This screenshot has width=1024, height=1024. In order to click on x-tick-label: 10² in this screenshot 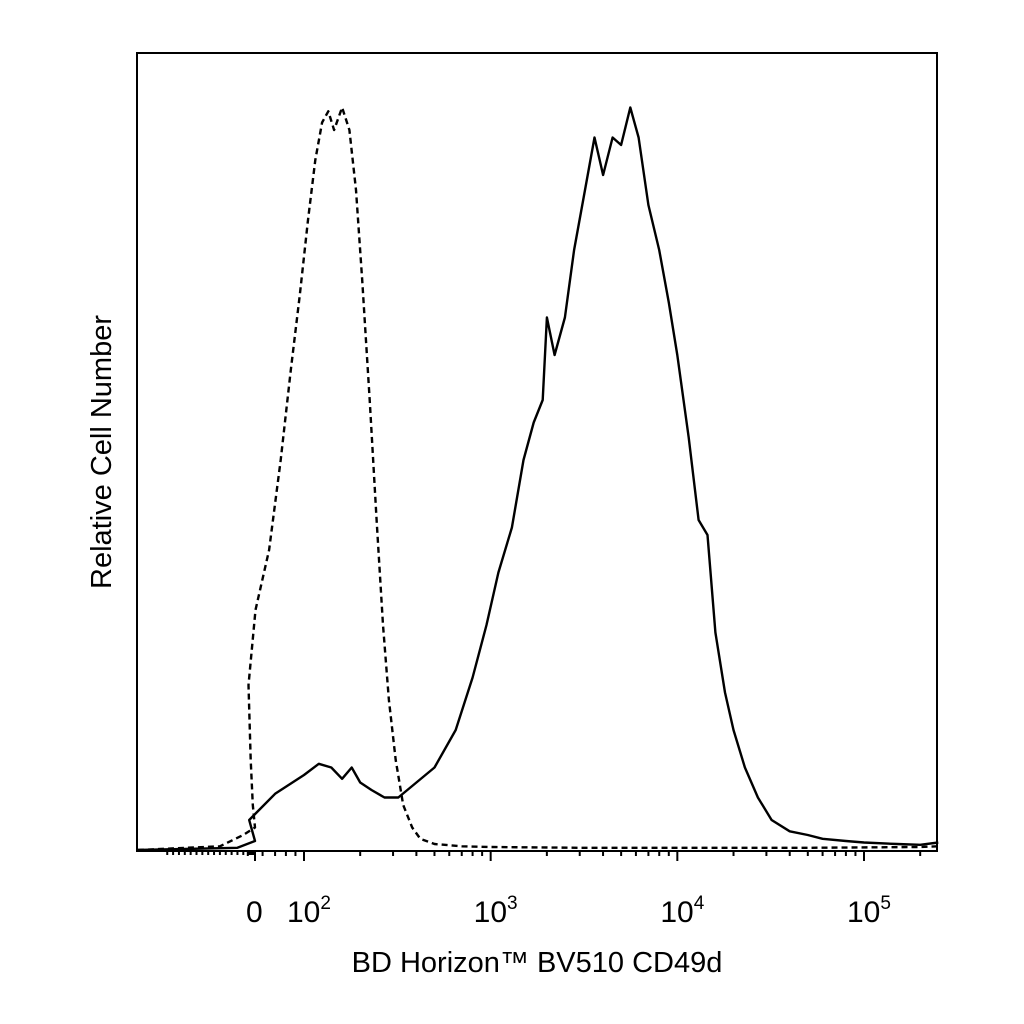, I will do `click(309, 911)`.